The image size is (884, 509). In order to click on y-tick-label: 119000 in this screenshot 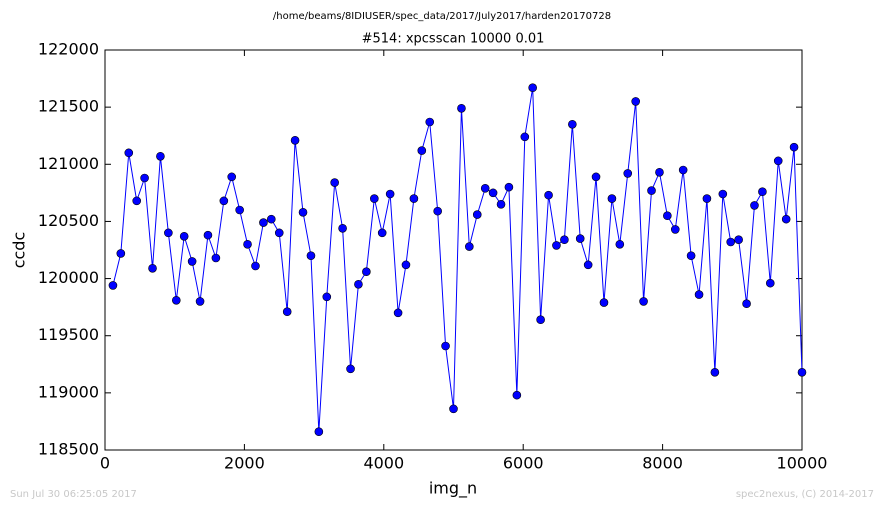, I will do `click(68, 391)`.